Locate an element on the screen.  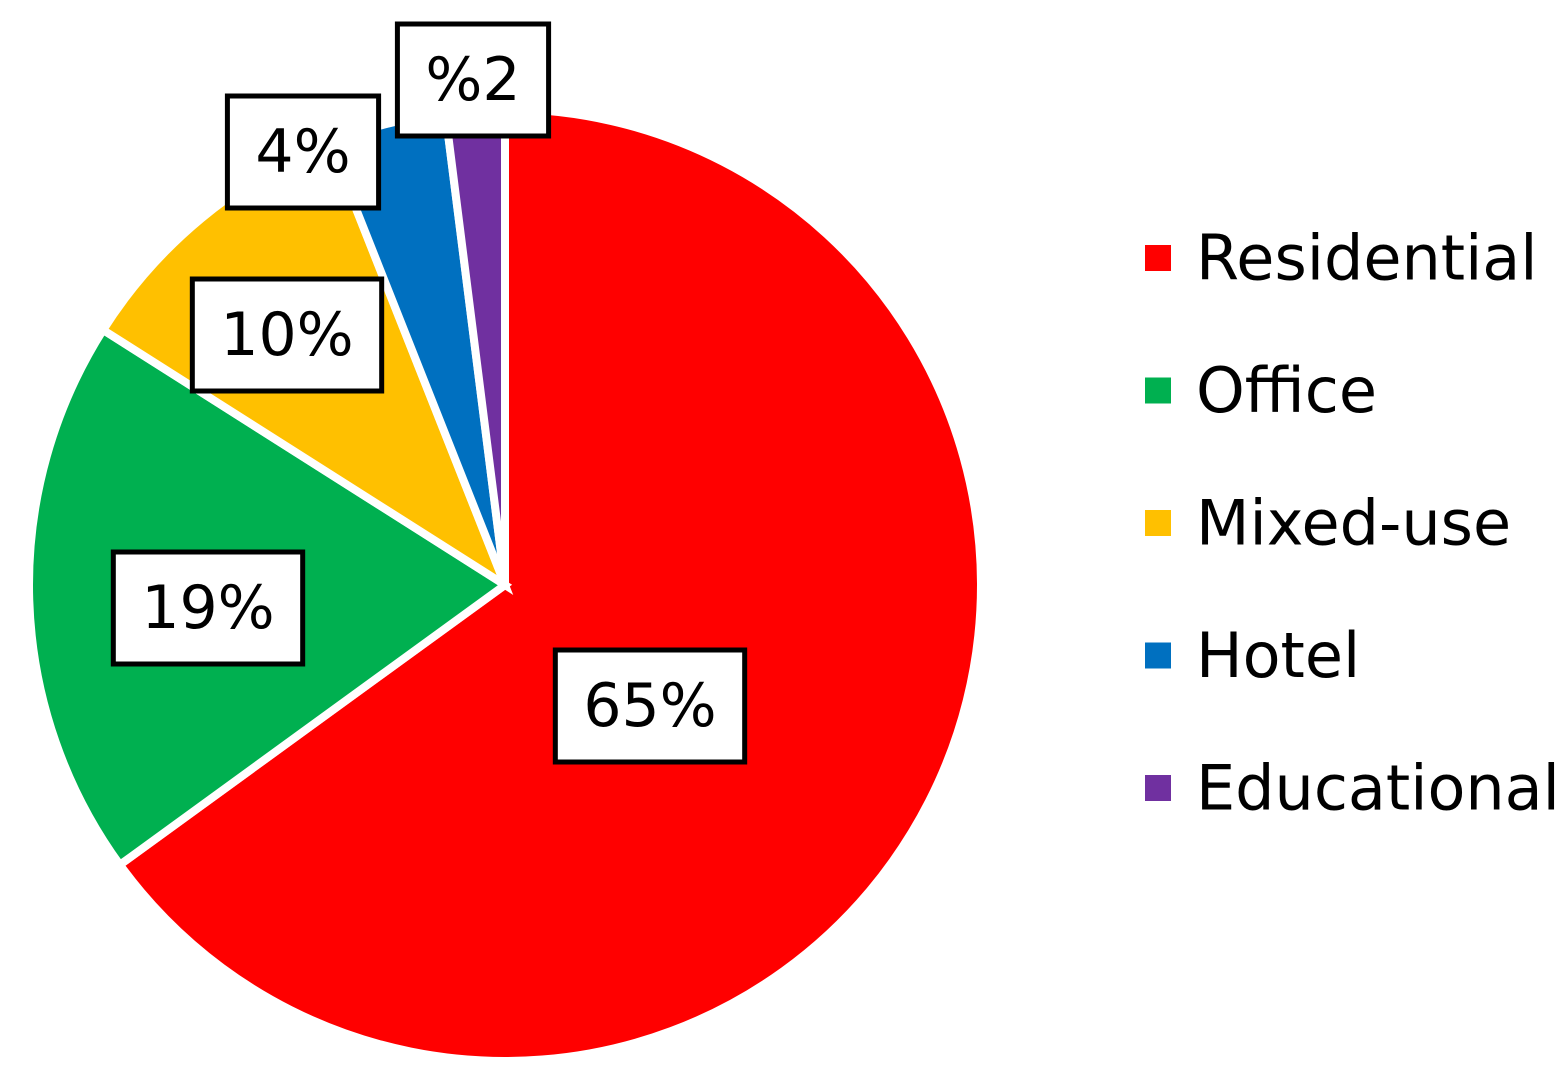
data-label: 19% is located at coordinates (207, 608).